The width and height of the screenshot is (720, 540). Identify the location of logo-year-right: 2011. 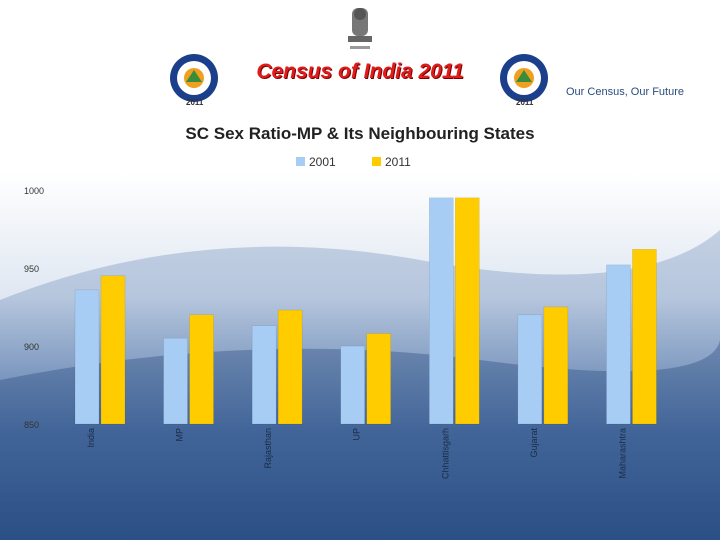
(525, 102).